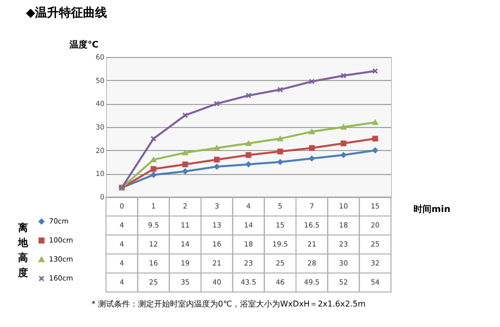  Describe the element at coordinates (83, 45) in the screenshot. I see `y-axis-title: 温度℃` at that location.